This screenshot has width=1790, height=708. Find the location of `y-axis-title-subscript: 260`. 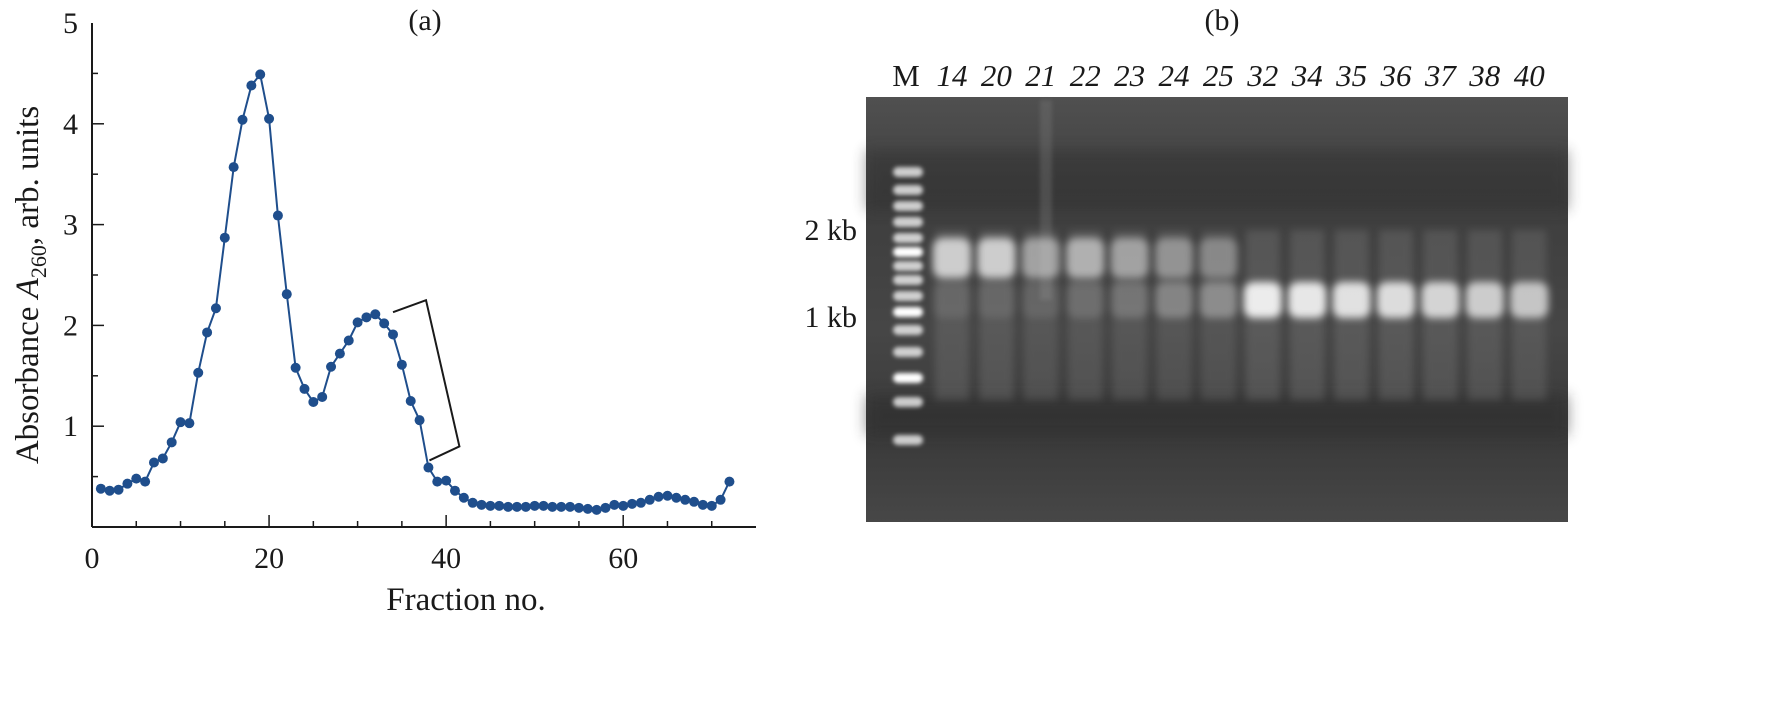

y-axis-title-subscript: 260 is located at coordinates (38, 261).